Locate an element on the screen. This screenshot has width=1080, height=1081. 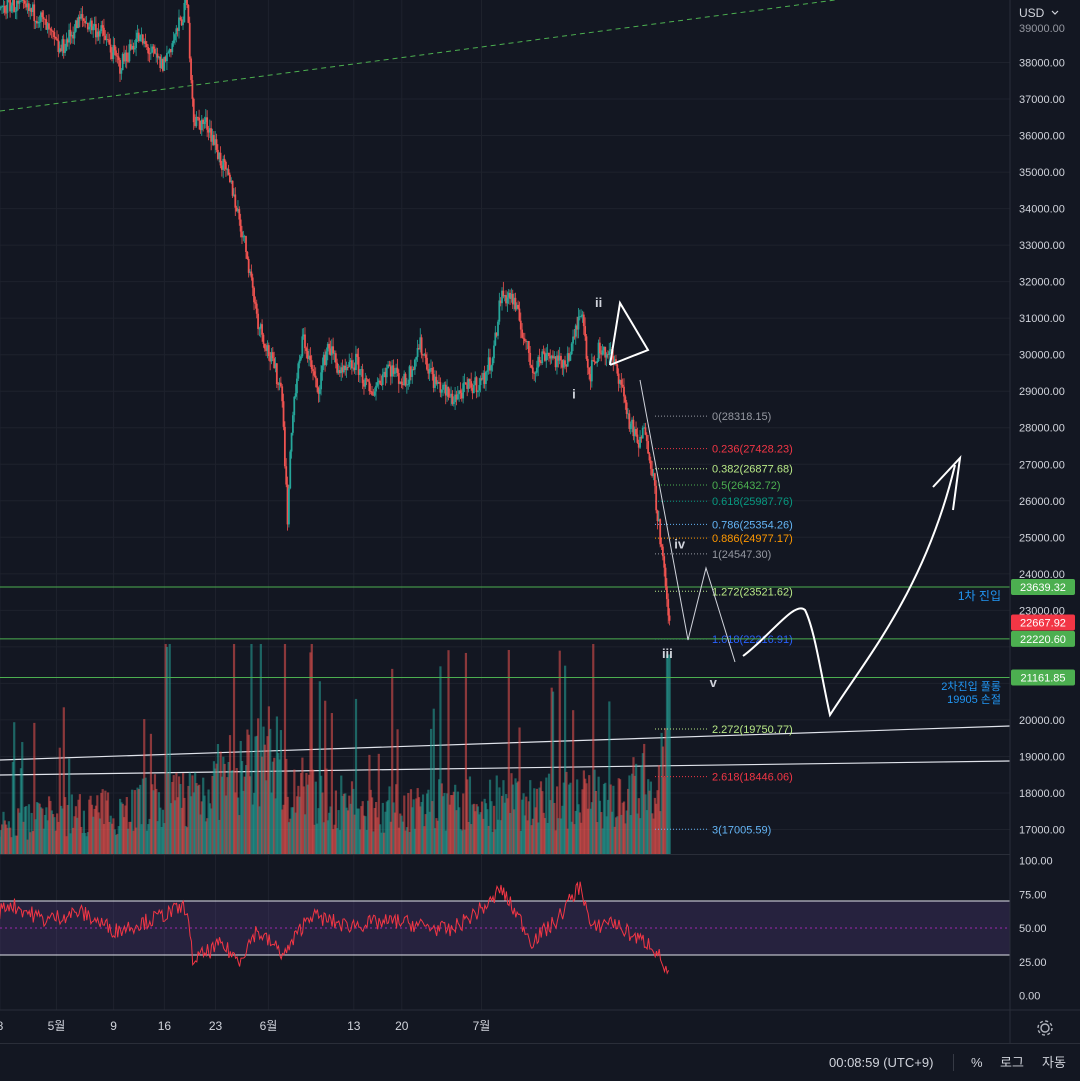
entry-1-note: 1차 진입 is located at coordinates (979, 596).